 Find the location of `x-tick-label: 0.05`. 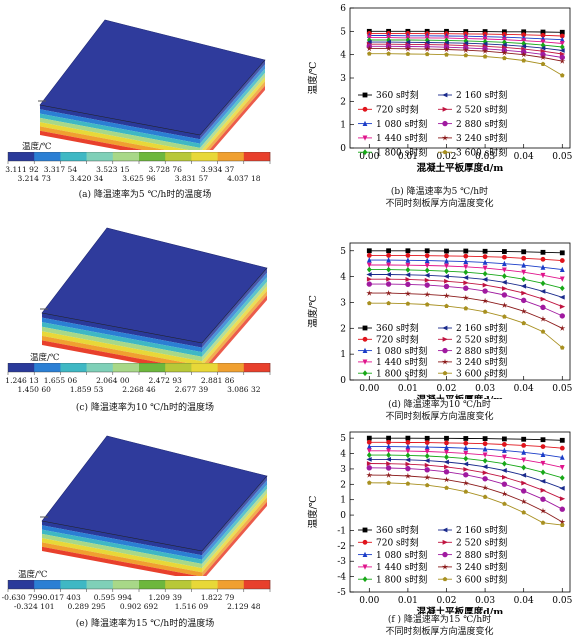

x-tick-label: 0.05 is located at coordinates (562, 601).